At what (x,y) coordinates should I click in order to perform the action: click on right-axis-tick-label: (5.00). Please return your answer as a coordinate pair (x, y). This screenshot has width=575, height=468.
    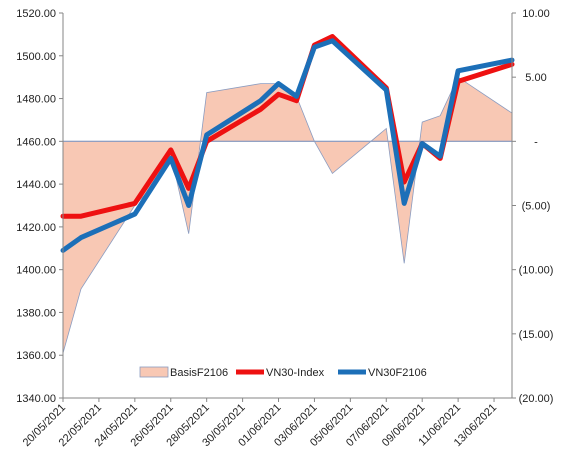
    Looking at the image, I should click on (536, 207).